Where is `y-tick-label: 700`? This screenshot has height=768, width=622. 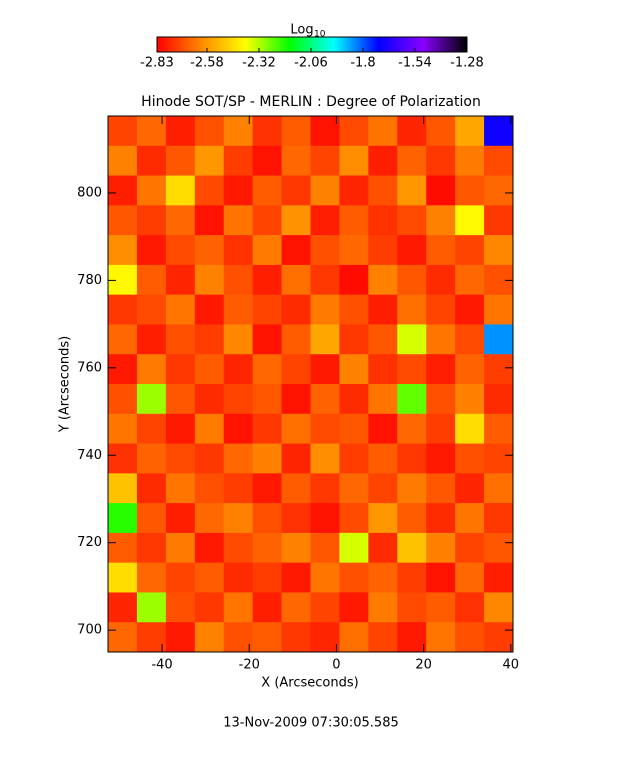
y-tick-label: 700 is located at coordinates (89, 630).